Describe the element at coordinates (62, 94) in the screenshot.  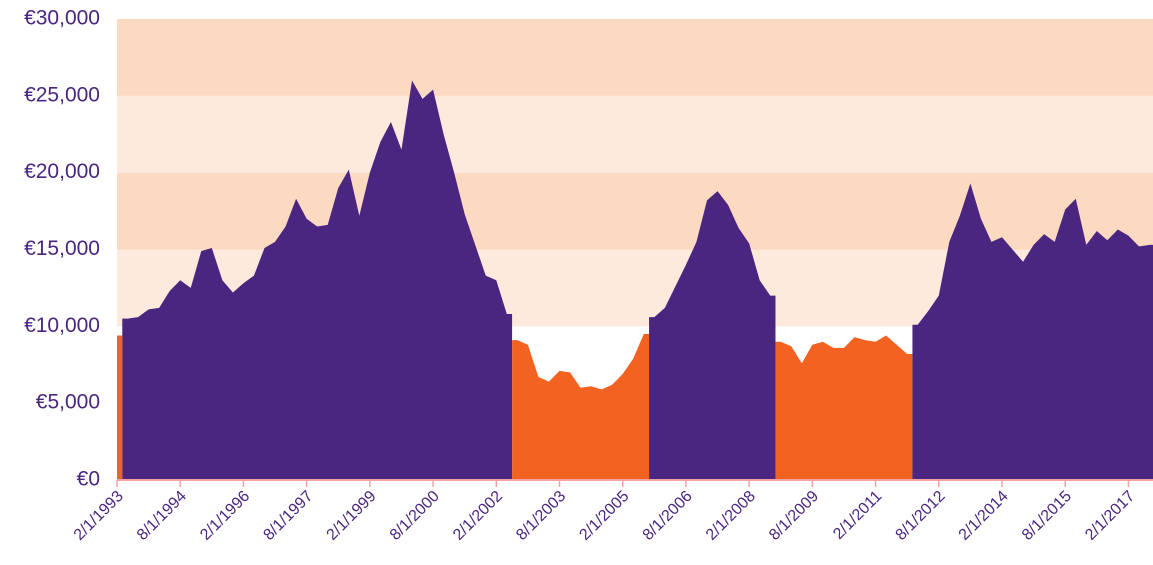
I see `y-tick-label: €25,000` at that location.